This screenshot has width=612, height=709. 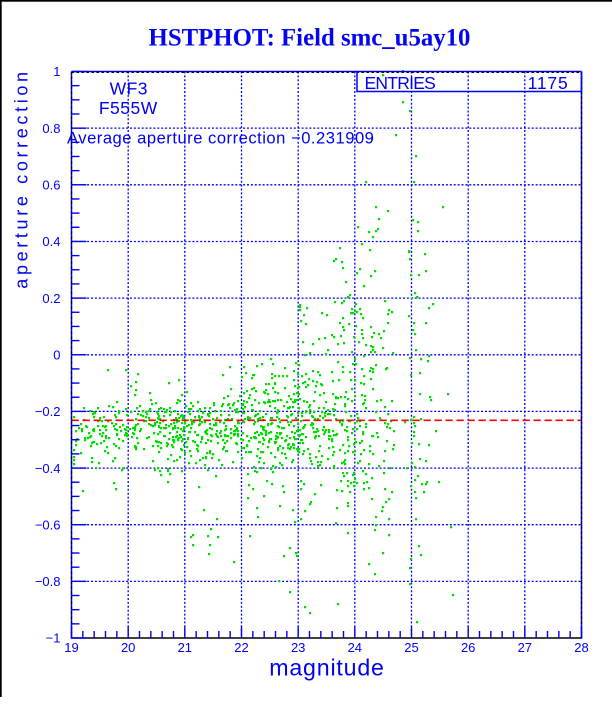 What do you see at coordinates (326, 668) in the screenshot?
I see `svg-text: magnitude` at bounding box center [326, 668].